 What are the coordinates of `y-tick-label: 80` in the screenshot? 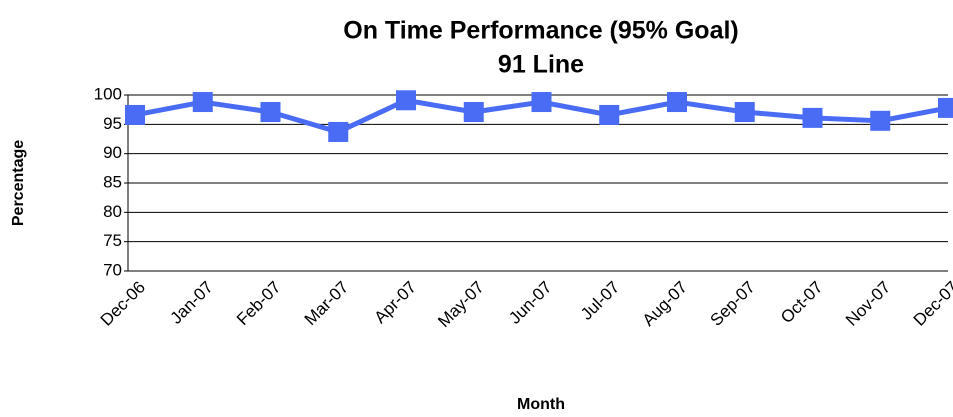 It's located at (112, 211).